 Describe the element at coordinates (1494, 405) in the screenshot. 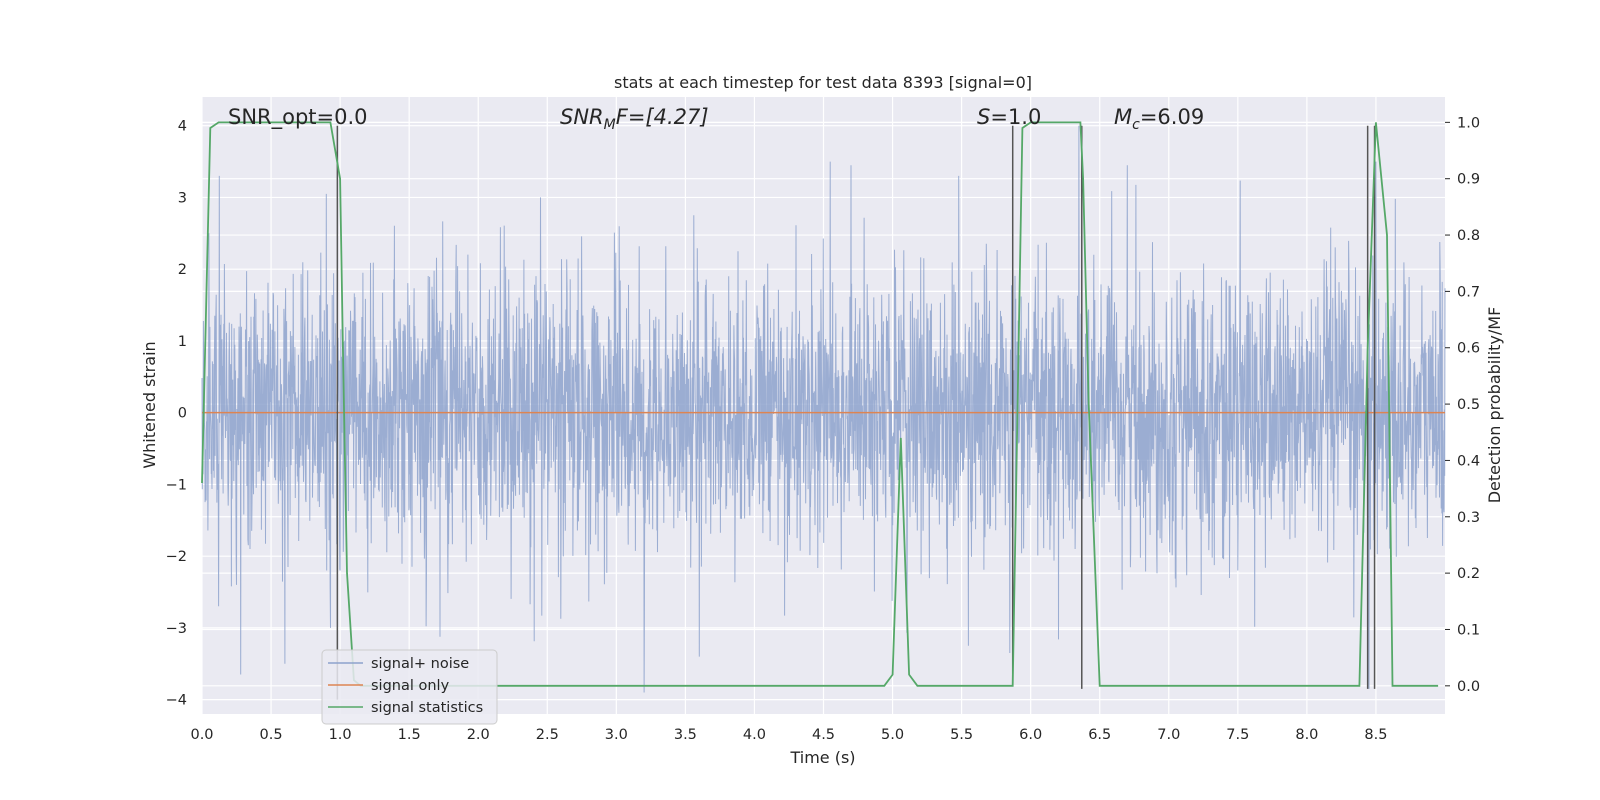

I see `y-axis-label-right: Detection probability/MF` at that location.